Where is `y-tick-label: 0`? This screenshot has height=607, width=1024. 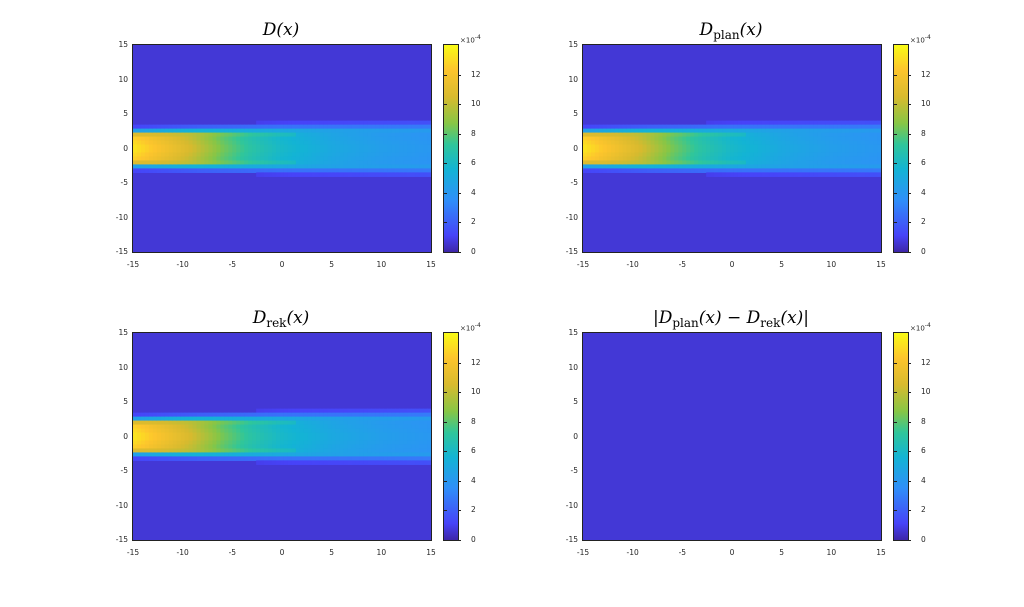
y-tick-label: 0 is located at coordinates (125, 436).